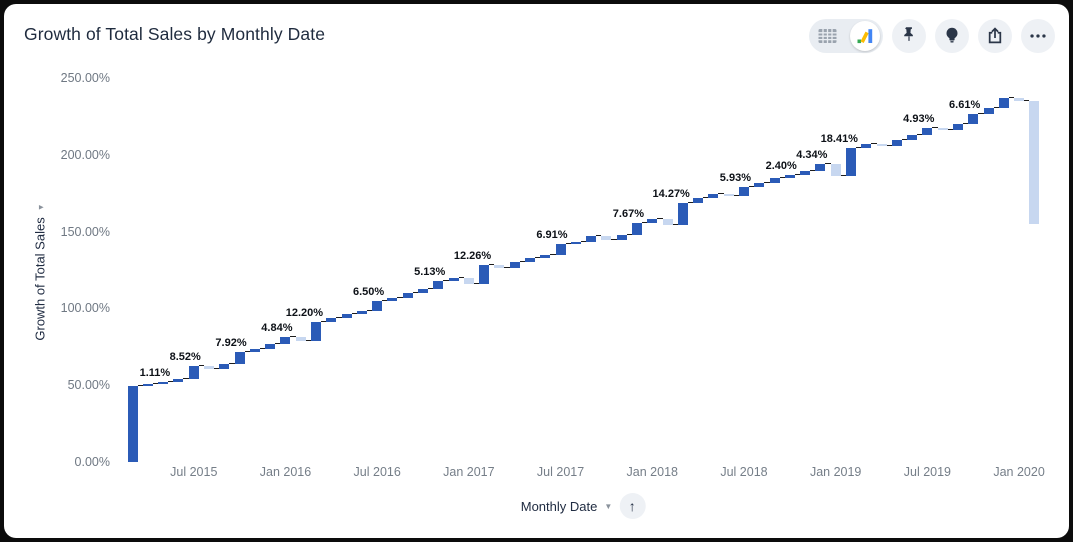 Image resolution: width=1073 pixels, height=542 pixels. I want to click on bar-data-label: 5.13%, so click(430, 272).